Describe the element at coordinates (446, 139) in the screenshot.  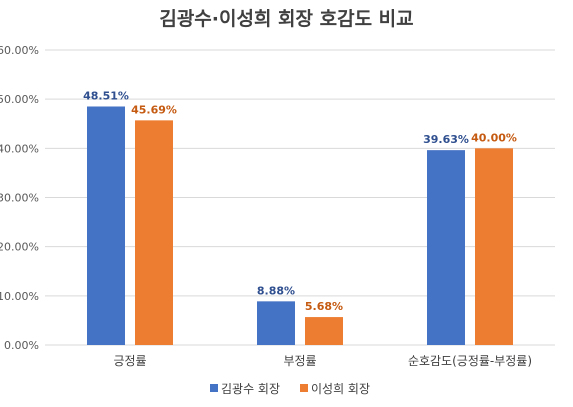
I see `data-label: 39.63%` at that location.